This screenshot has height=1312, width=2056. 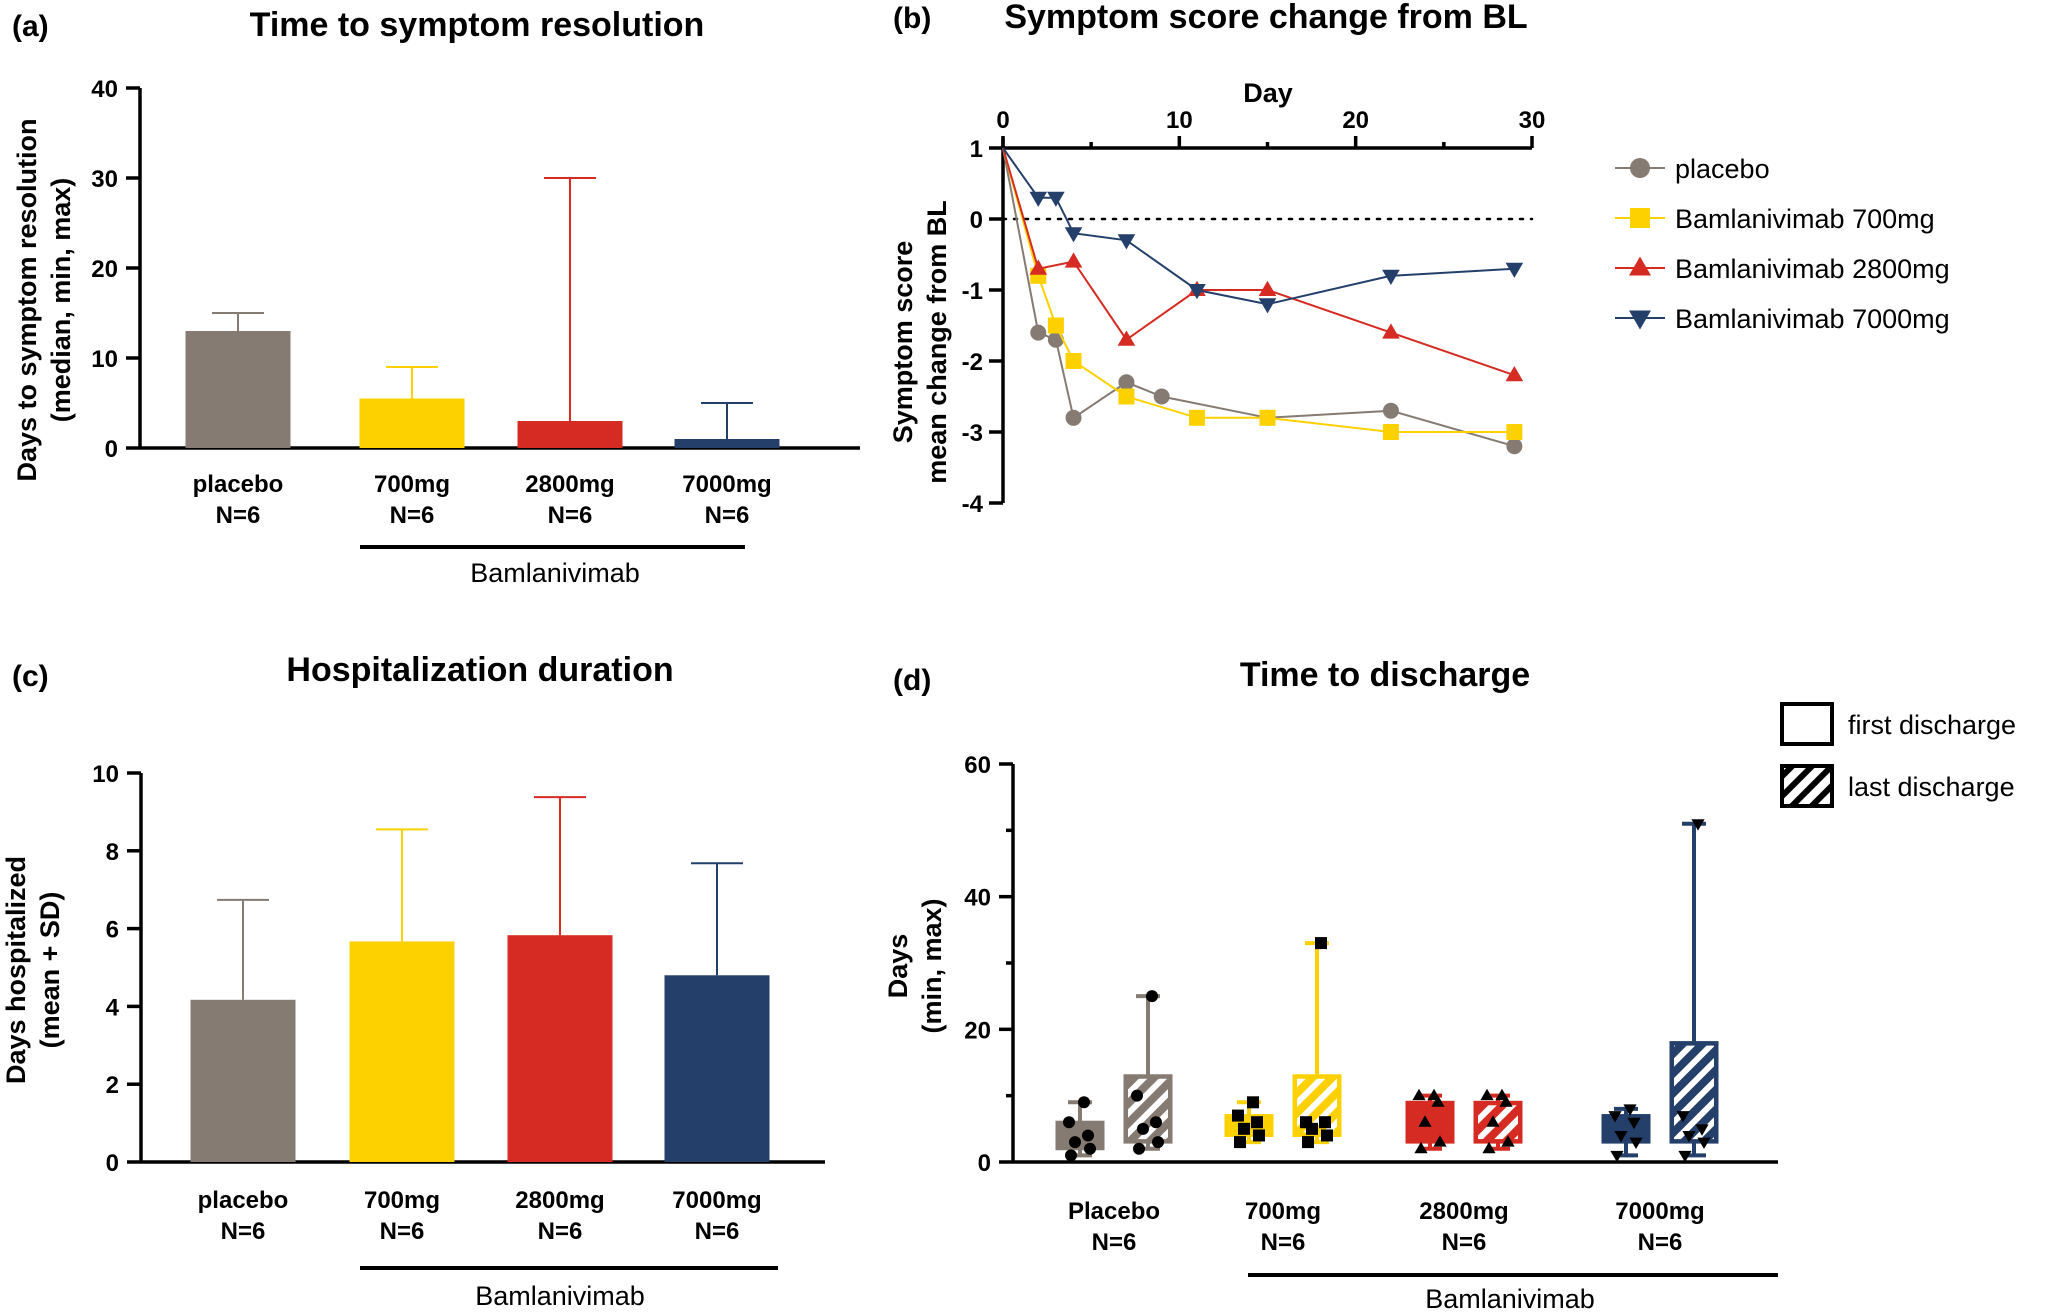 What do you see at coordinates (1002, 120) in the screenshot?
I see `panel-b-xtick-label: 0` at bounding box center [1002, 120].